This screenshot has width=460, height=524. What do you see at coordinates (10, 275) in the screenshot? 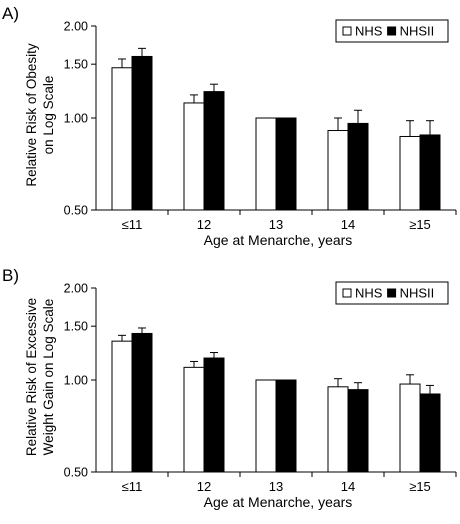
I see `panel-label: B)` at bounding box center [10, 275].